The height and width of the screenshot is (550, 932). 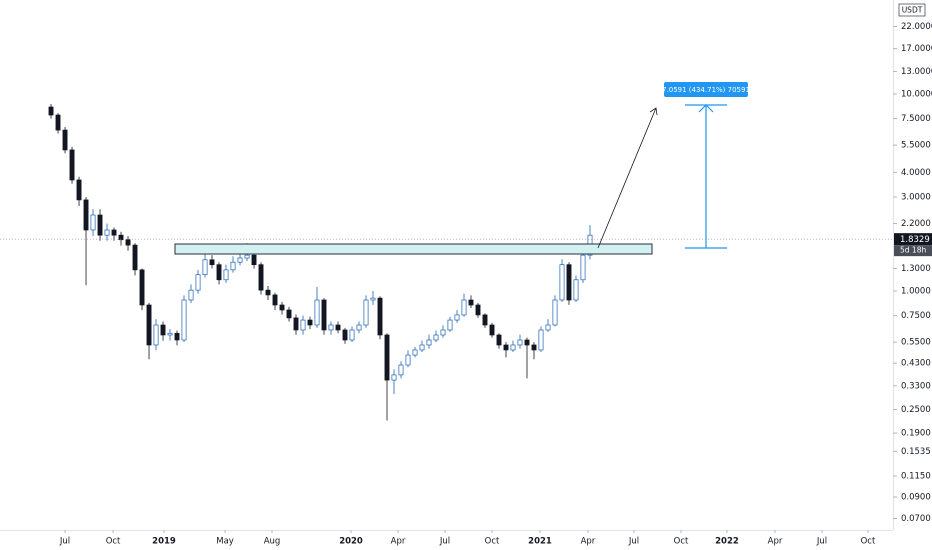 What do you see at coordinates (164, 542) in the screenshot?
I see `x-tick-label: 2019` at bounding box center [164, 542].